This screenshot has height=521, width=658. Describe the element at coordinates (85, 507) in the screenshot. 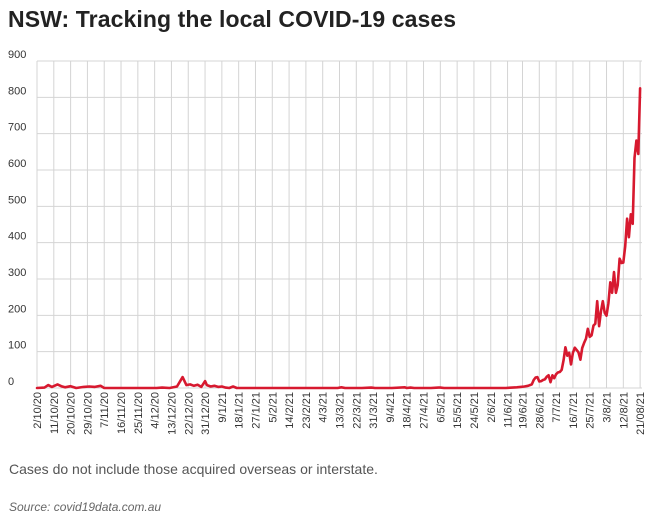

I see `chart-source: Source: covid19data.com.au` at that location.